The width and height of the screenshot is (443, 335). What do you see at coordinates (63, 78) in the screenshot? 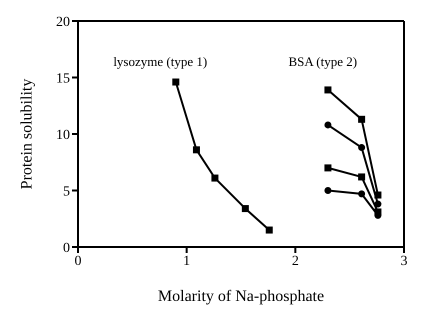
I see `y-tick-label: 15` at bounding box center [63, 78].